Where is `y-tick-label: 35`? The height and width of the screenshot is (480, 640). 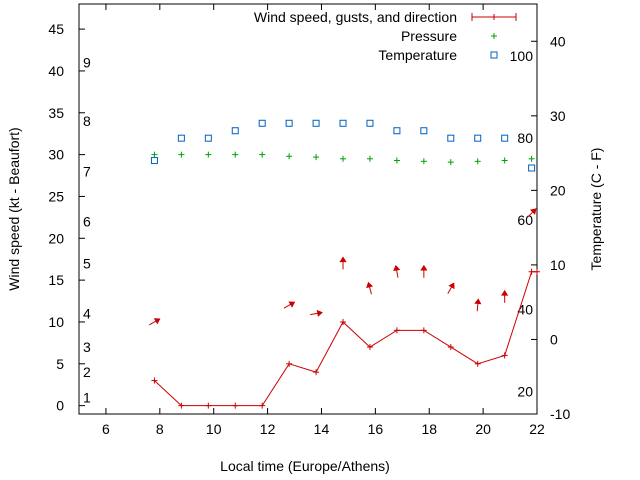 y-tick-label: 35 is located at coordinates (56, 113).